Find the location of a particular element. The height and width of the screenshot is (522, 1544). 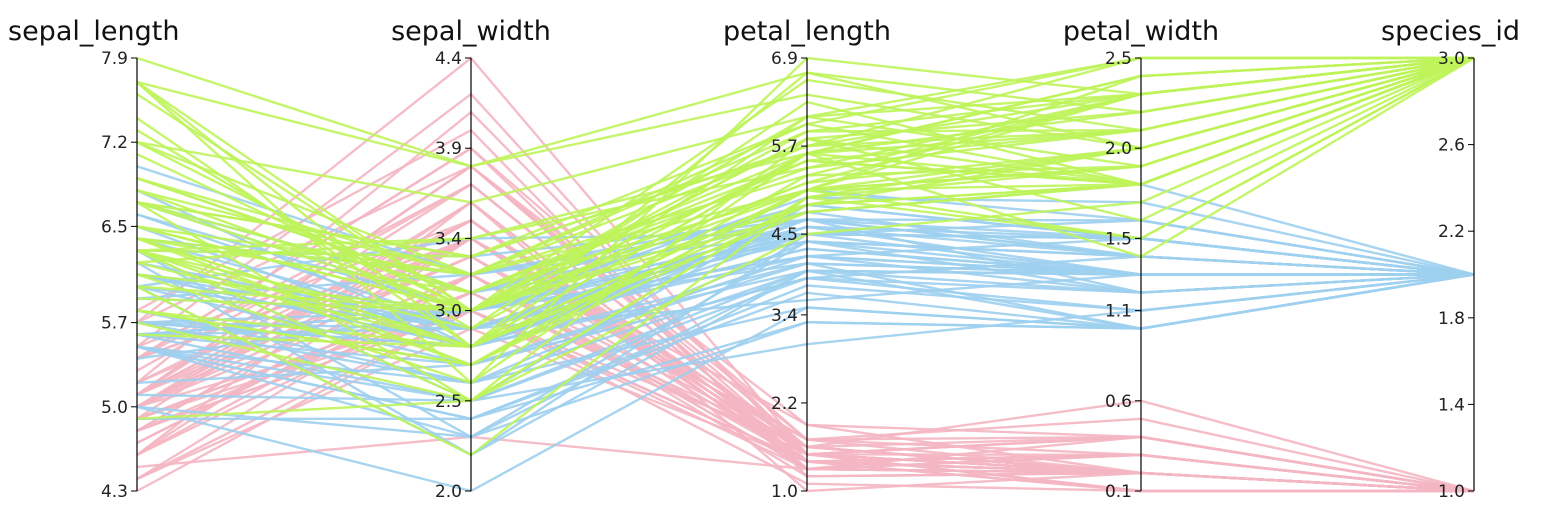

tick-label-species_id-4: 2.6 is located at coordinates (1451, 146).